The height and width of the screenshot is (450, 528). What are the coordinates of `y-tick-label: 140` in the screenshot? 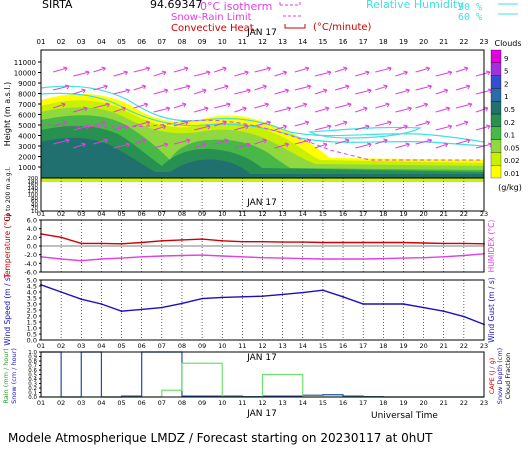 It's located at (33, 189).